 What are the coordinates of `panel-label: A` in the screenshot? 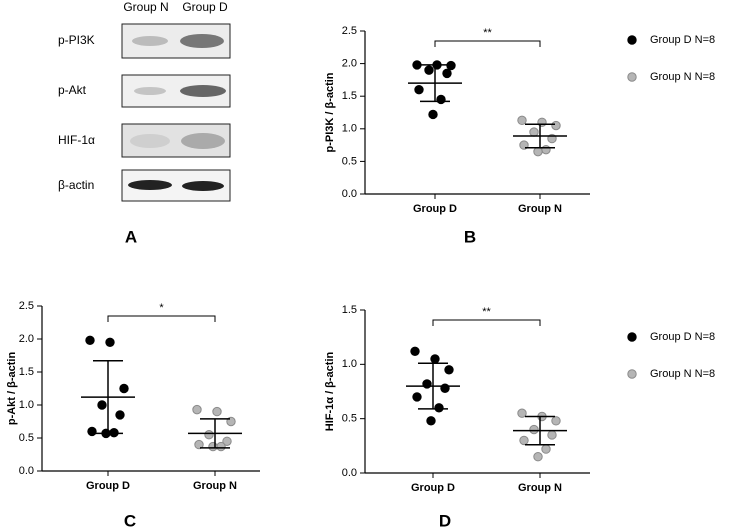 It's located at (131, 236).